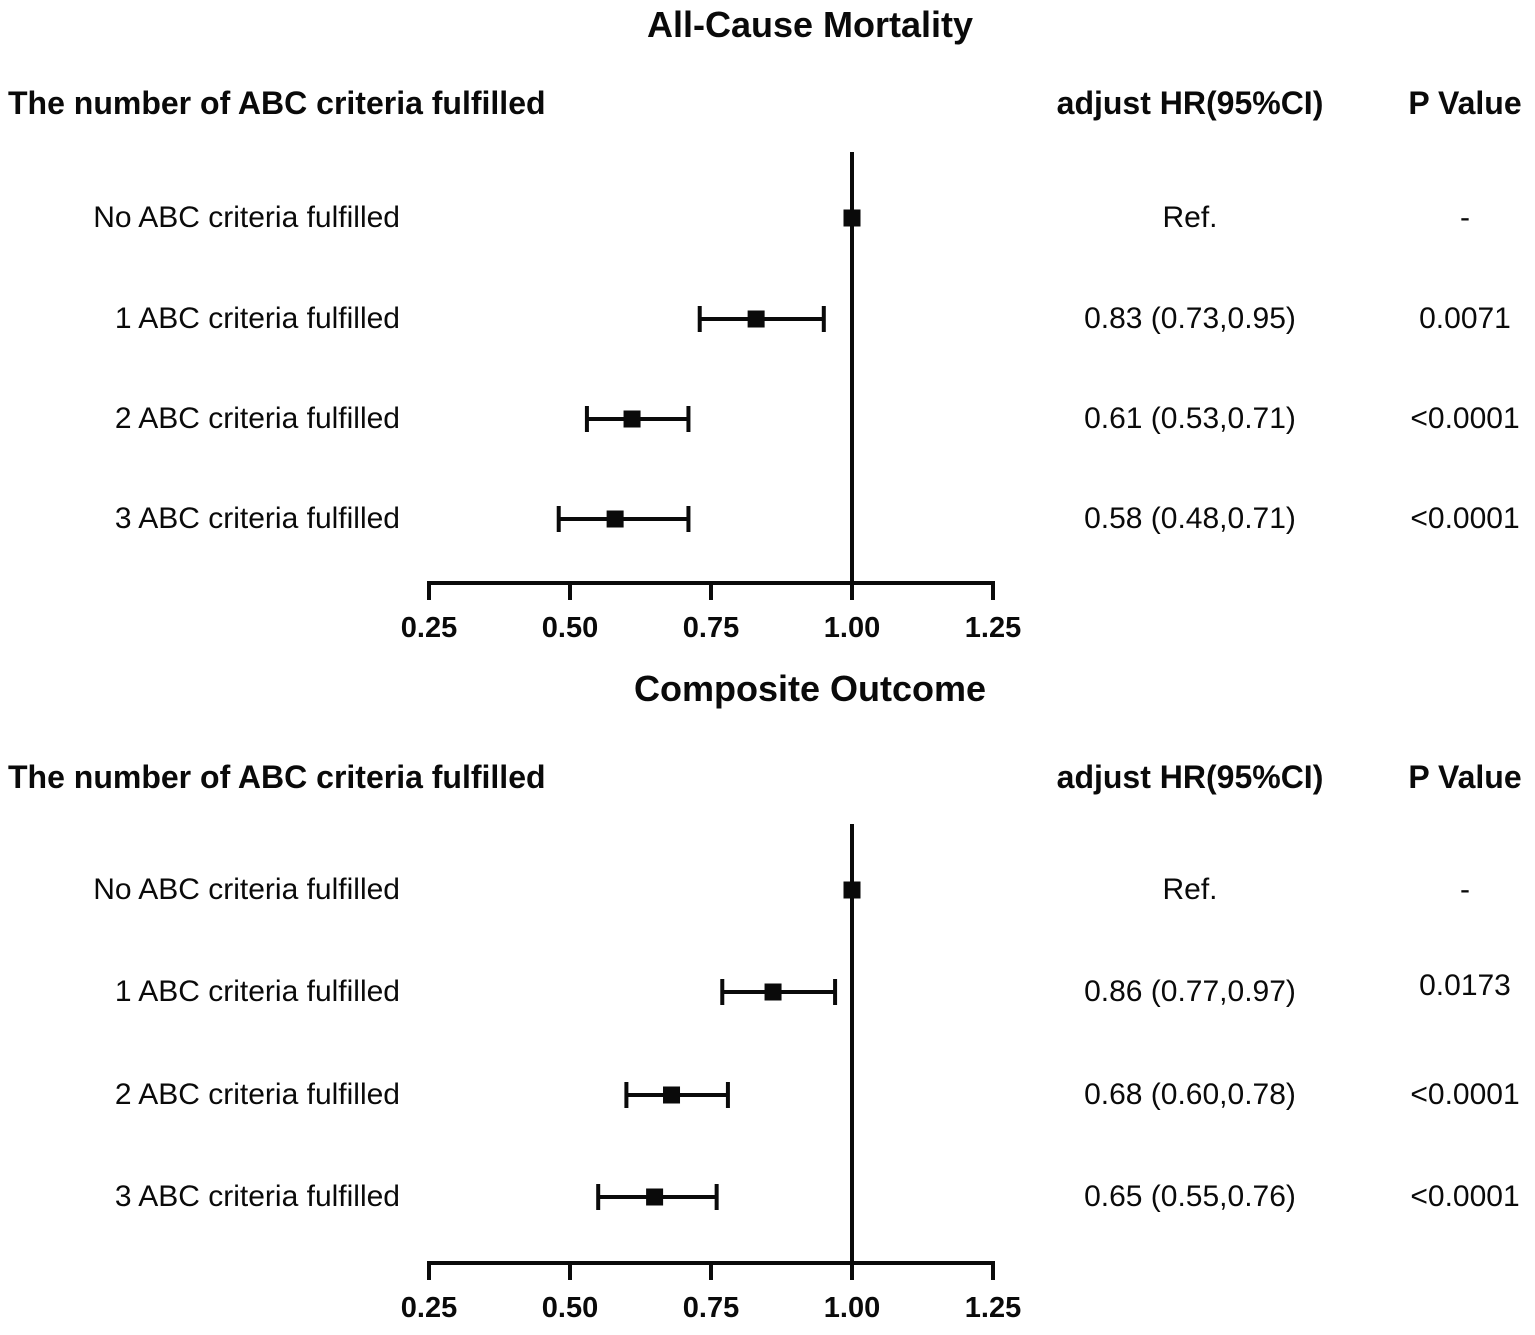  What do you see at coordinates (810, 688) in the screenshot?
I see `panel-title: Composite Outcome` at bounding box center [810, 688].